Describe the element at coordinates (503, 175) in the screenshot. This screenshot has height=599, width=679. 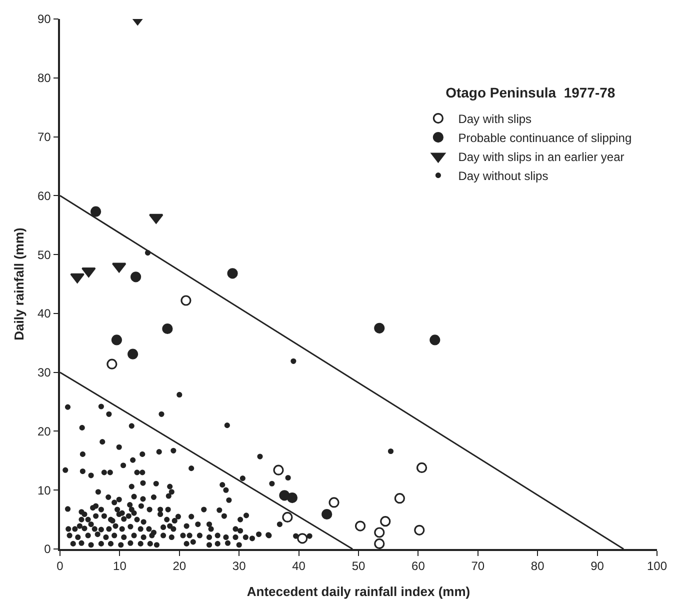
I see `legend-label: Day without slips` at that location.